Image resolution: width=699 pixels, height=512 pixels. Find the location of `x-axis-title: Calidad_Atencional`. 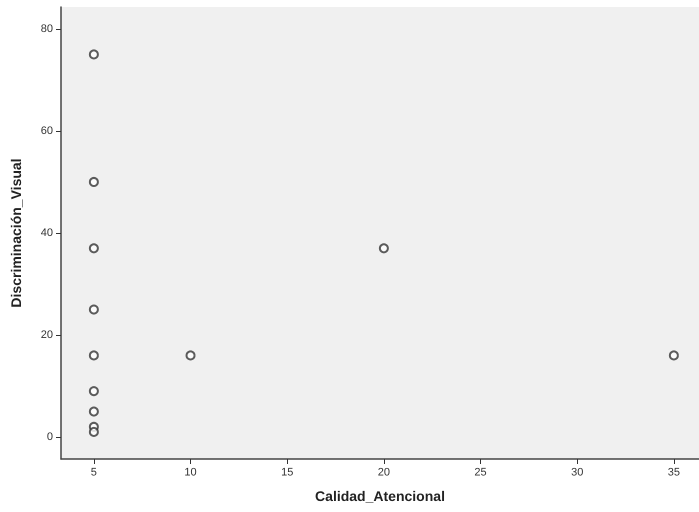

x-axis-title: Calidad_Atencional is located at coordinates (380, 496).